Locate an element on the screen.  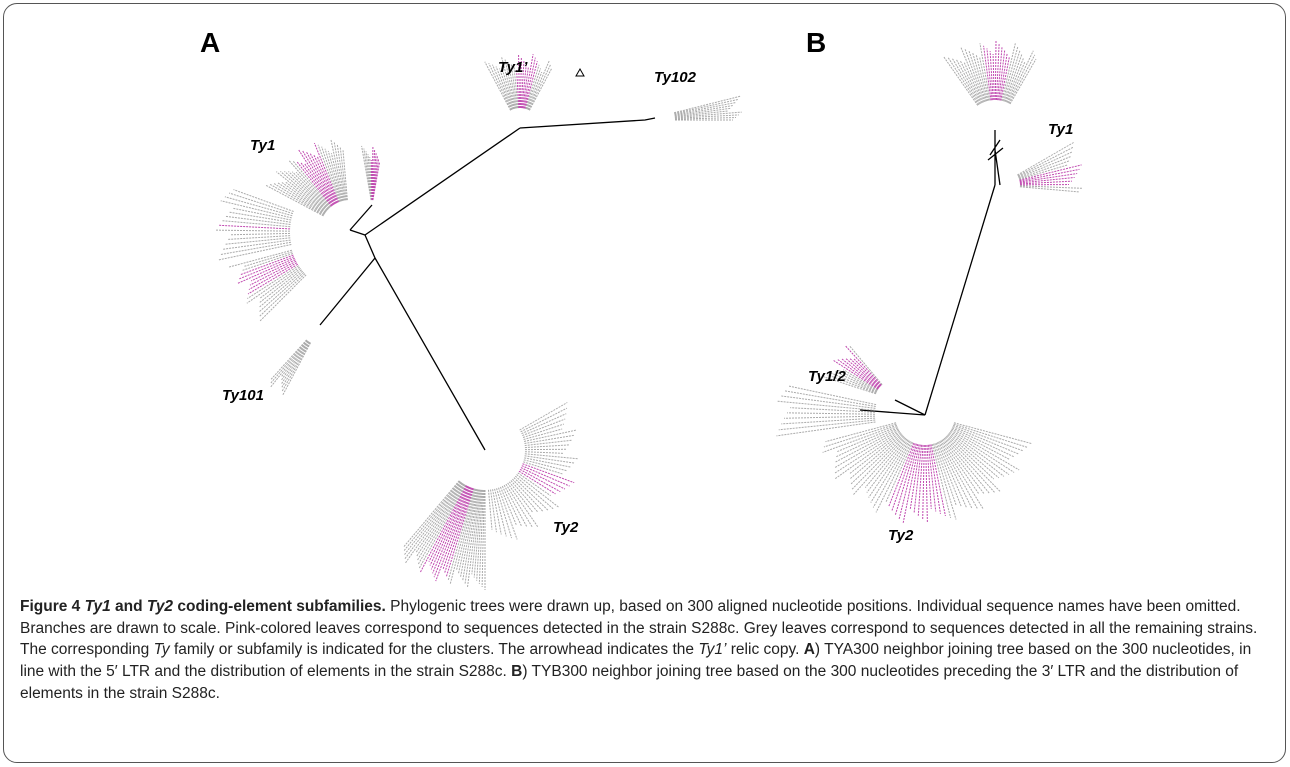
arrowhead is located at coordinates (580, 72).